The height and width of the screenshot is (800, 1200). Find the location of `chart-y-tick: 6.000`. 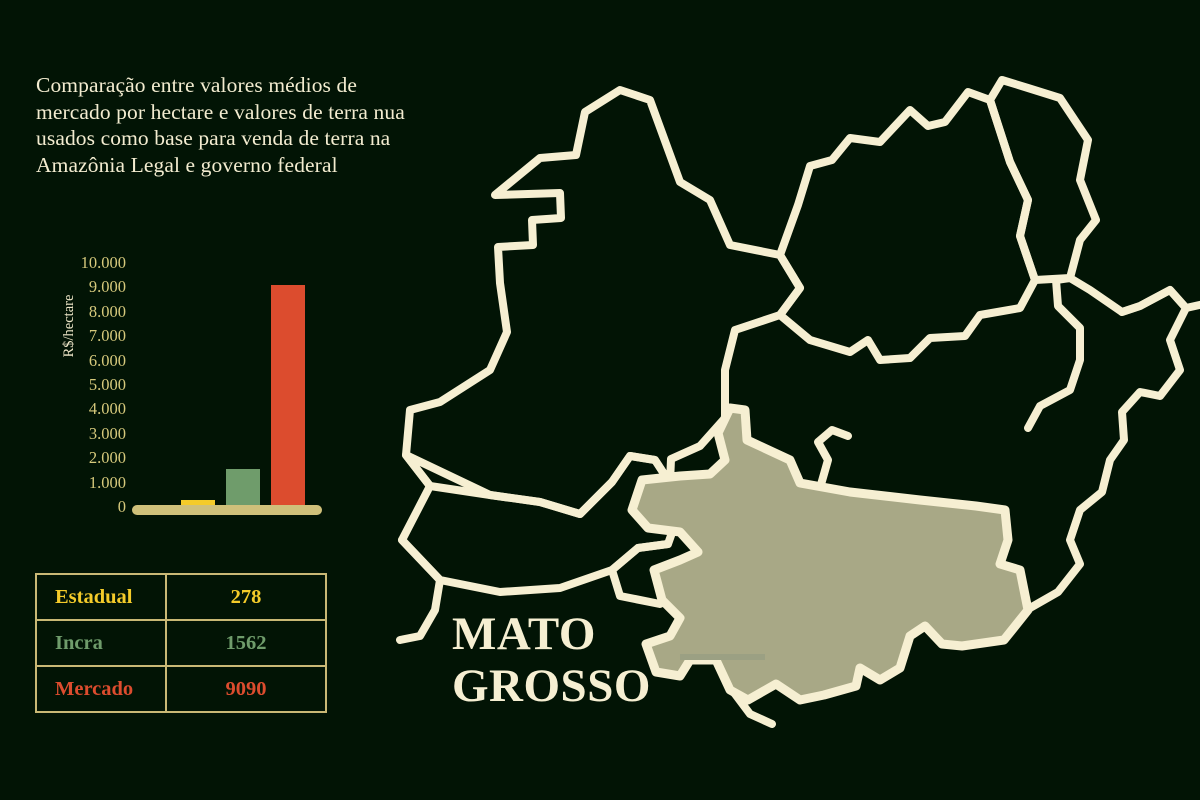

chart-y-tick: 6.000 is located at coordinates (107, 360).